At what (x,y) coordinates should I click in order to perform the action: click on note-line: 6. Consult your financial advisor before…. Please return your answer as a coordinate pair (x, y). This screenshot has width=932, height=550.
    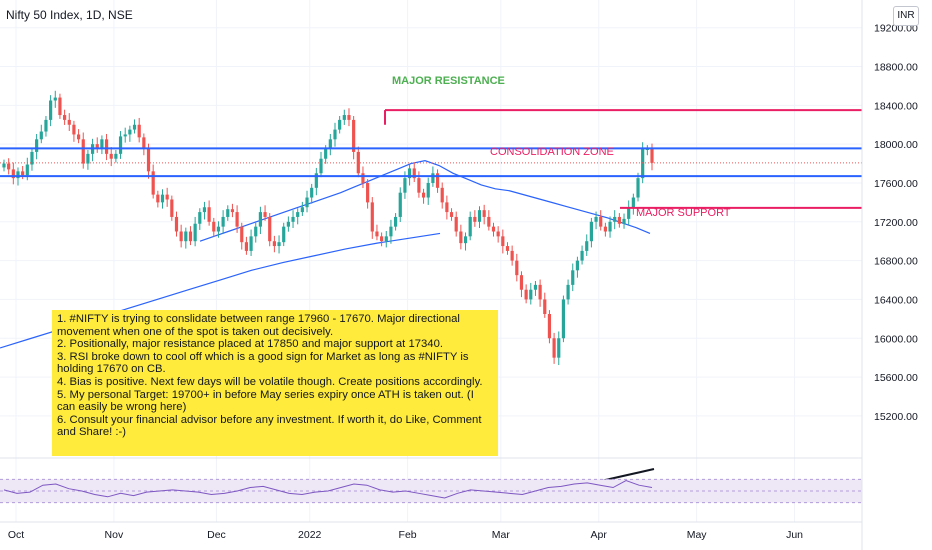
    Looking at the image, I should click on (269, 426).